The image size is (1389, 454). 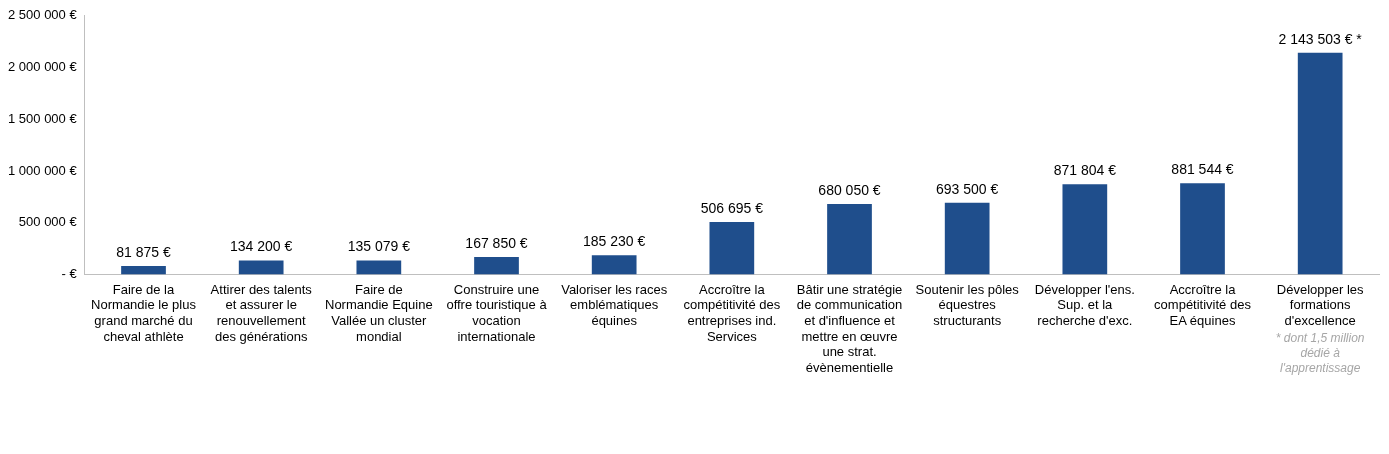 What do you see at coordinates (379, 246) in the screenshot?
I see `data-label: 135 079 €` at bounding box center [379, 246].